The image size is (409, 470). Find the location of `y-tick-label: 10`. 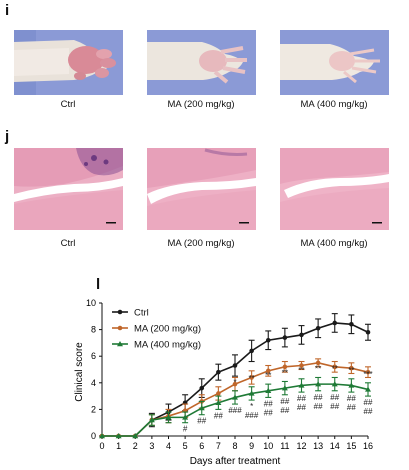

y-tick-label: 10 is located at coordinates (91, 303).